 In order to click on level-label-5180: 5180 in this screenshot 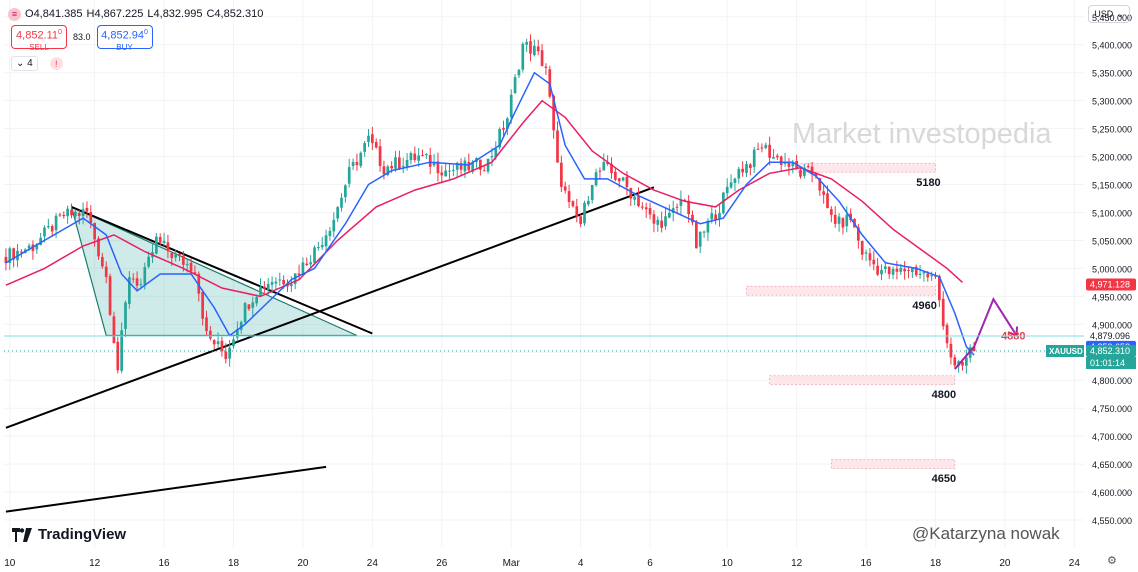, I will do `click(928, 183)`.